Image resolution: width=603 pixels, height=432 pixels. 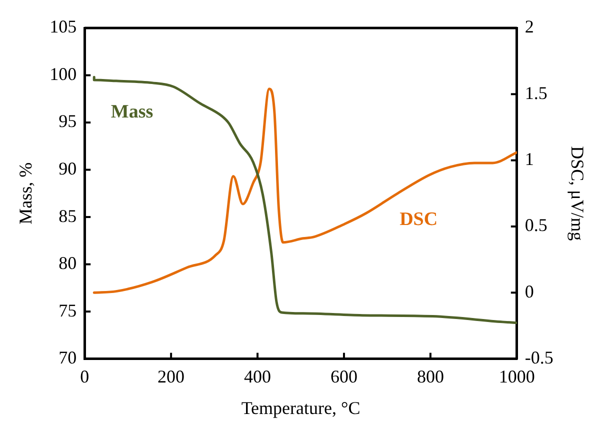 I want to click on y2-tick-label: -0.5, so click(x=539, y=358).